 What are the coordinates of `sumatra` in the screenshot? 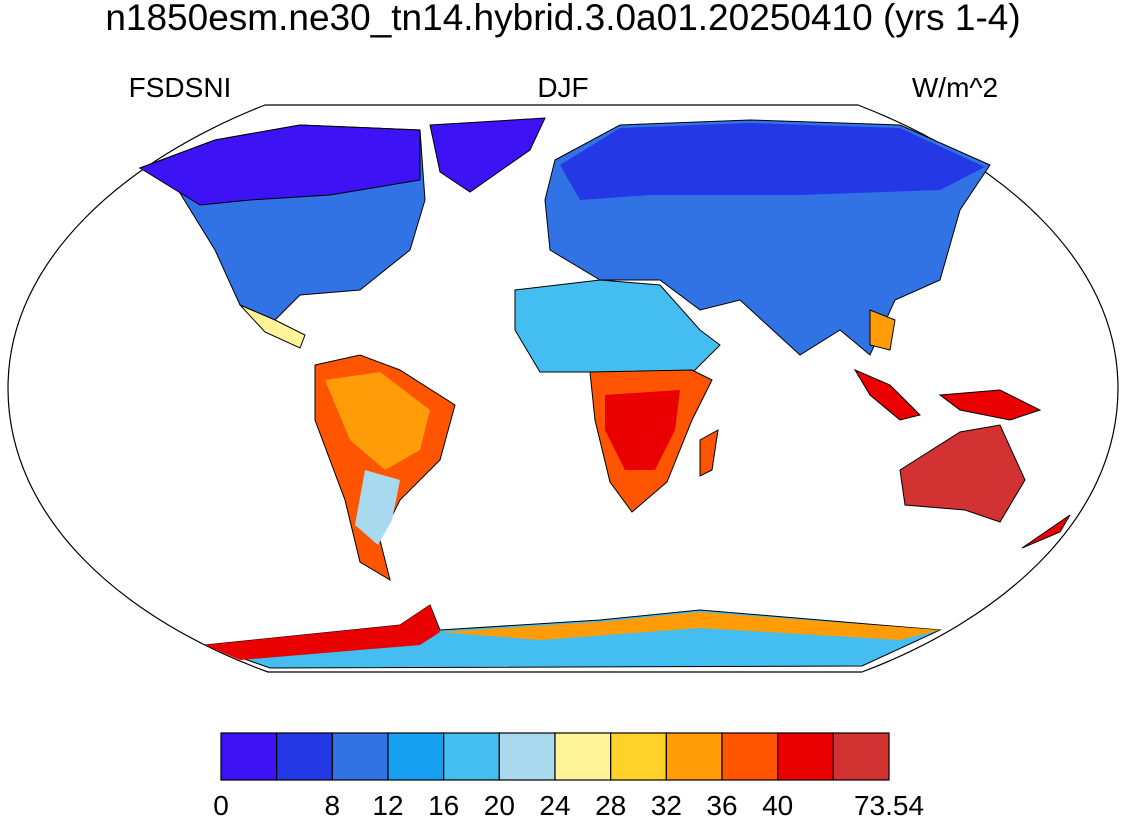 It's located at (887, 394).